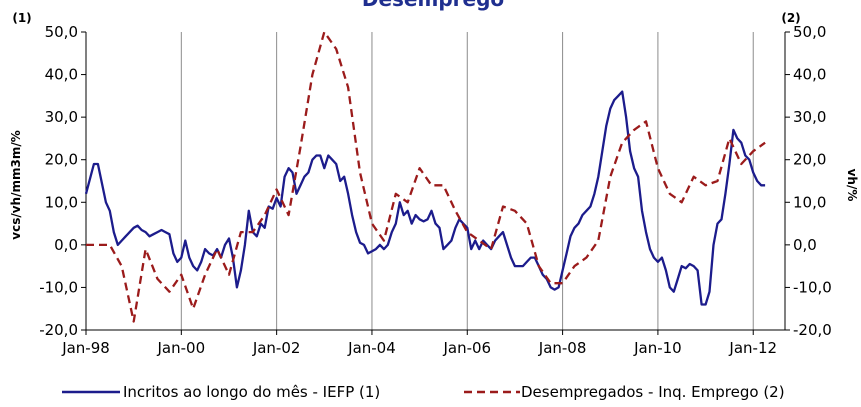 The image size is (861, 407). Describe the element at coordinates (371, 348) in the screenshot. I see `x-tick-label: Jan-04` at that location.